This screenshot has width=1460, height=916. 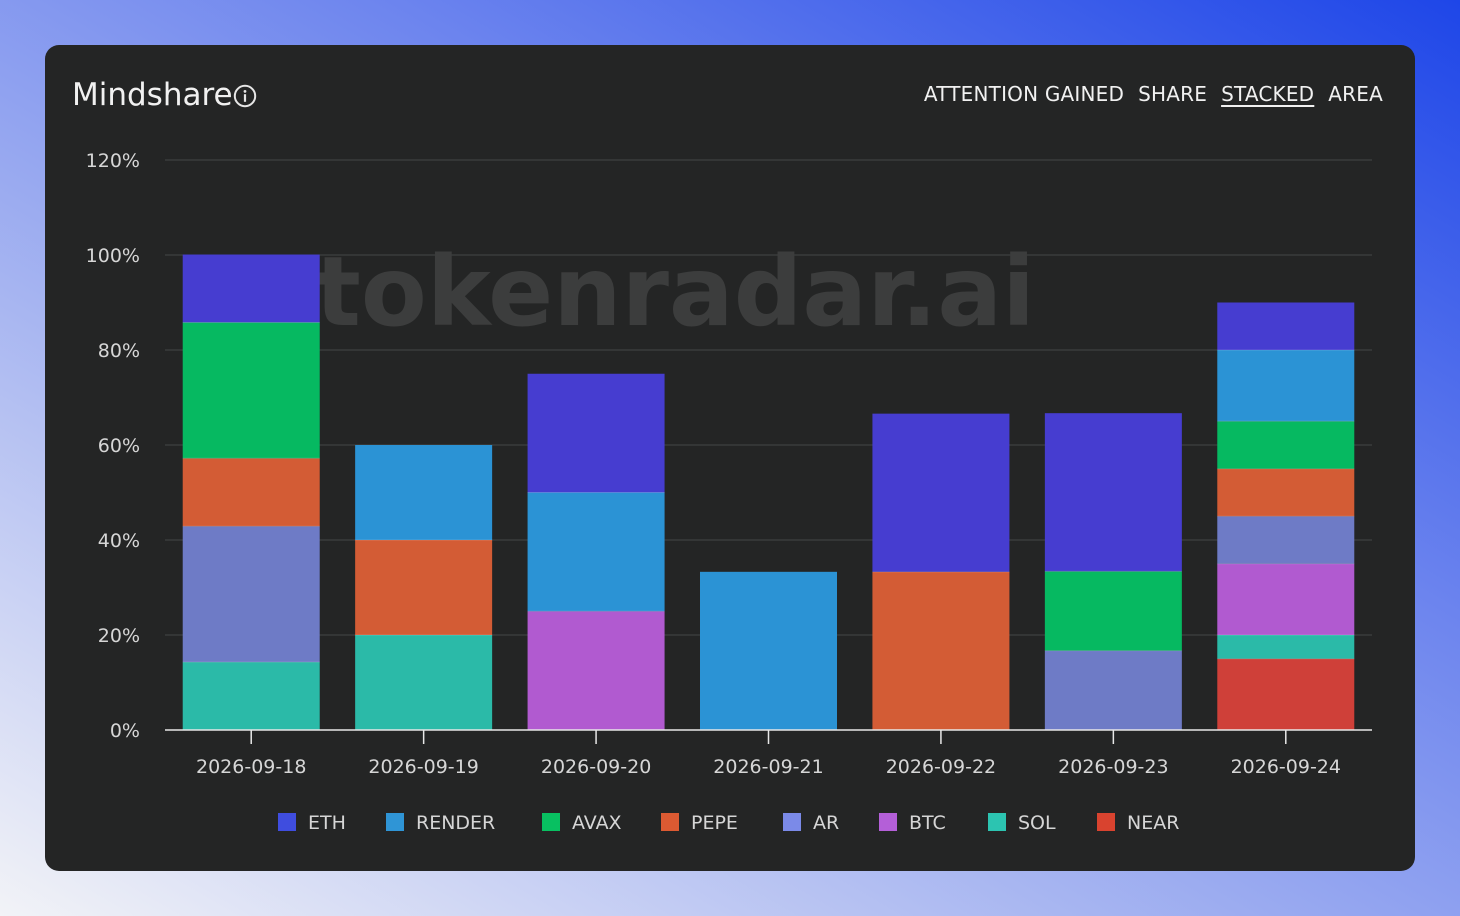 What do you see at coordinates (1286, 767) in the screenshot?
I see `x-tick-label: 2026-09-24` at bounding box center [1286, 767].